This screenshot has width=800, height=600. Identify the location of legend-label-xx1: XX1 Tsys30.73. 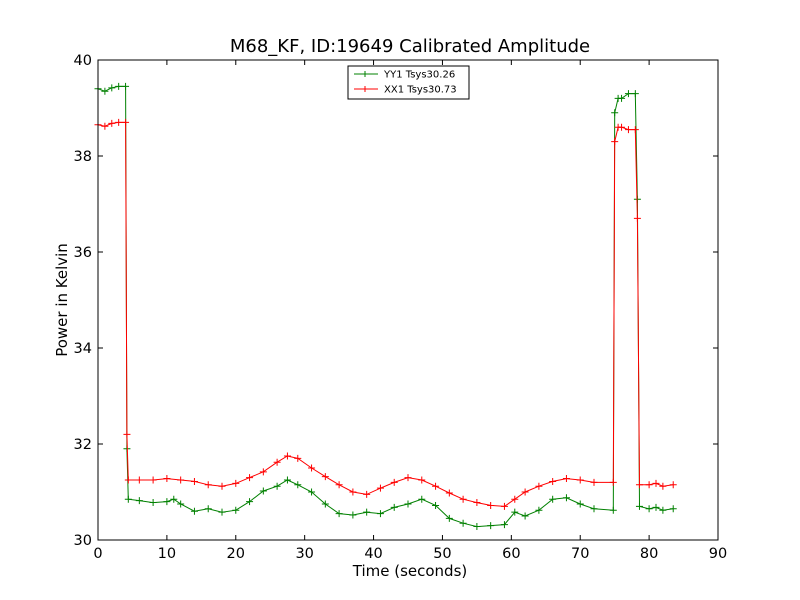
(420, 90).